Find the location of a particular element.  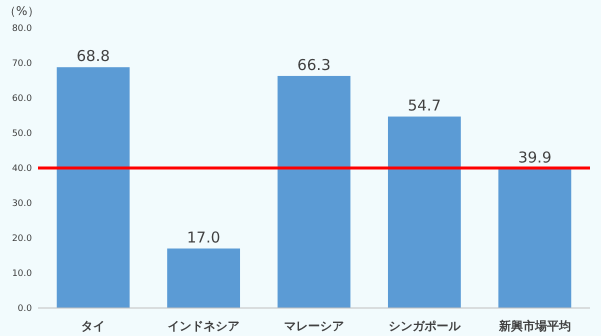

data-label: 66.3 is located at coordinates (314, 65).